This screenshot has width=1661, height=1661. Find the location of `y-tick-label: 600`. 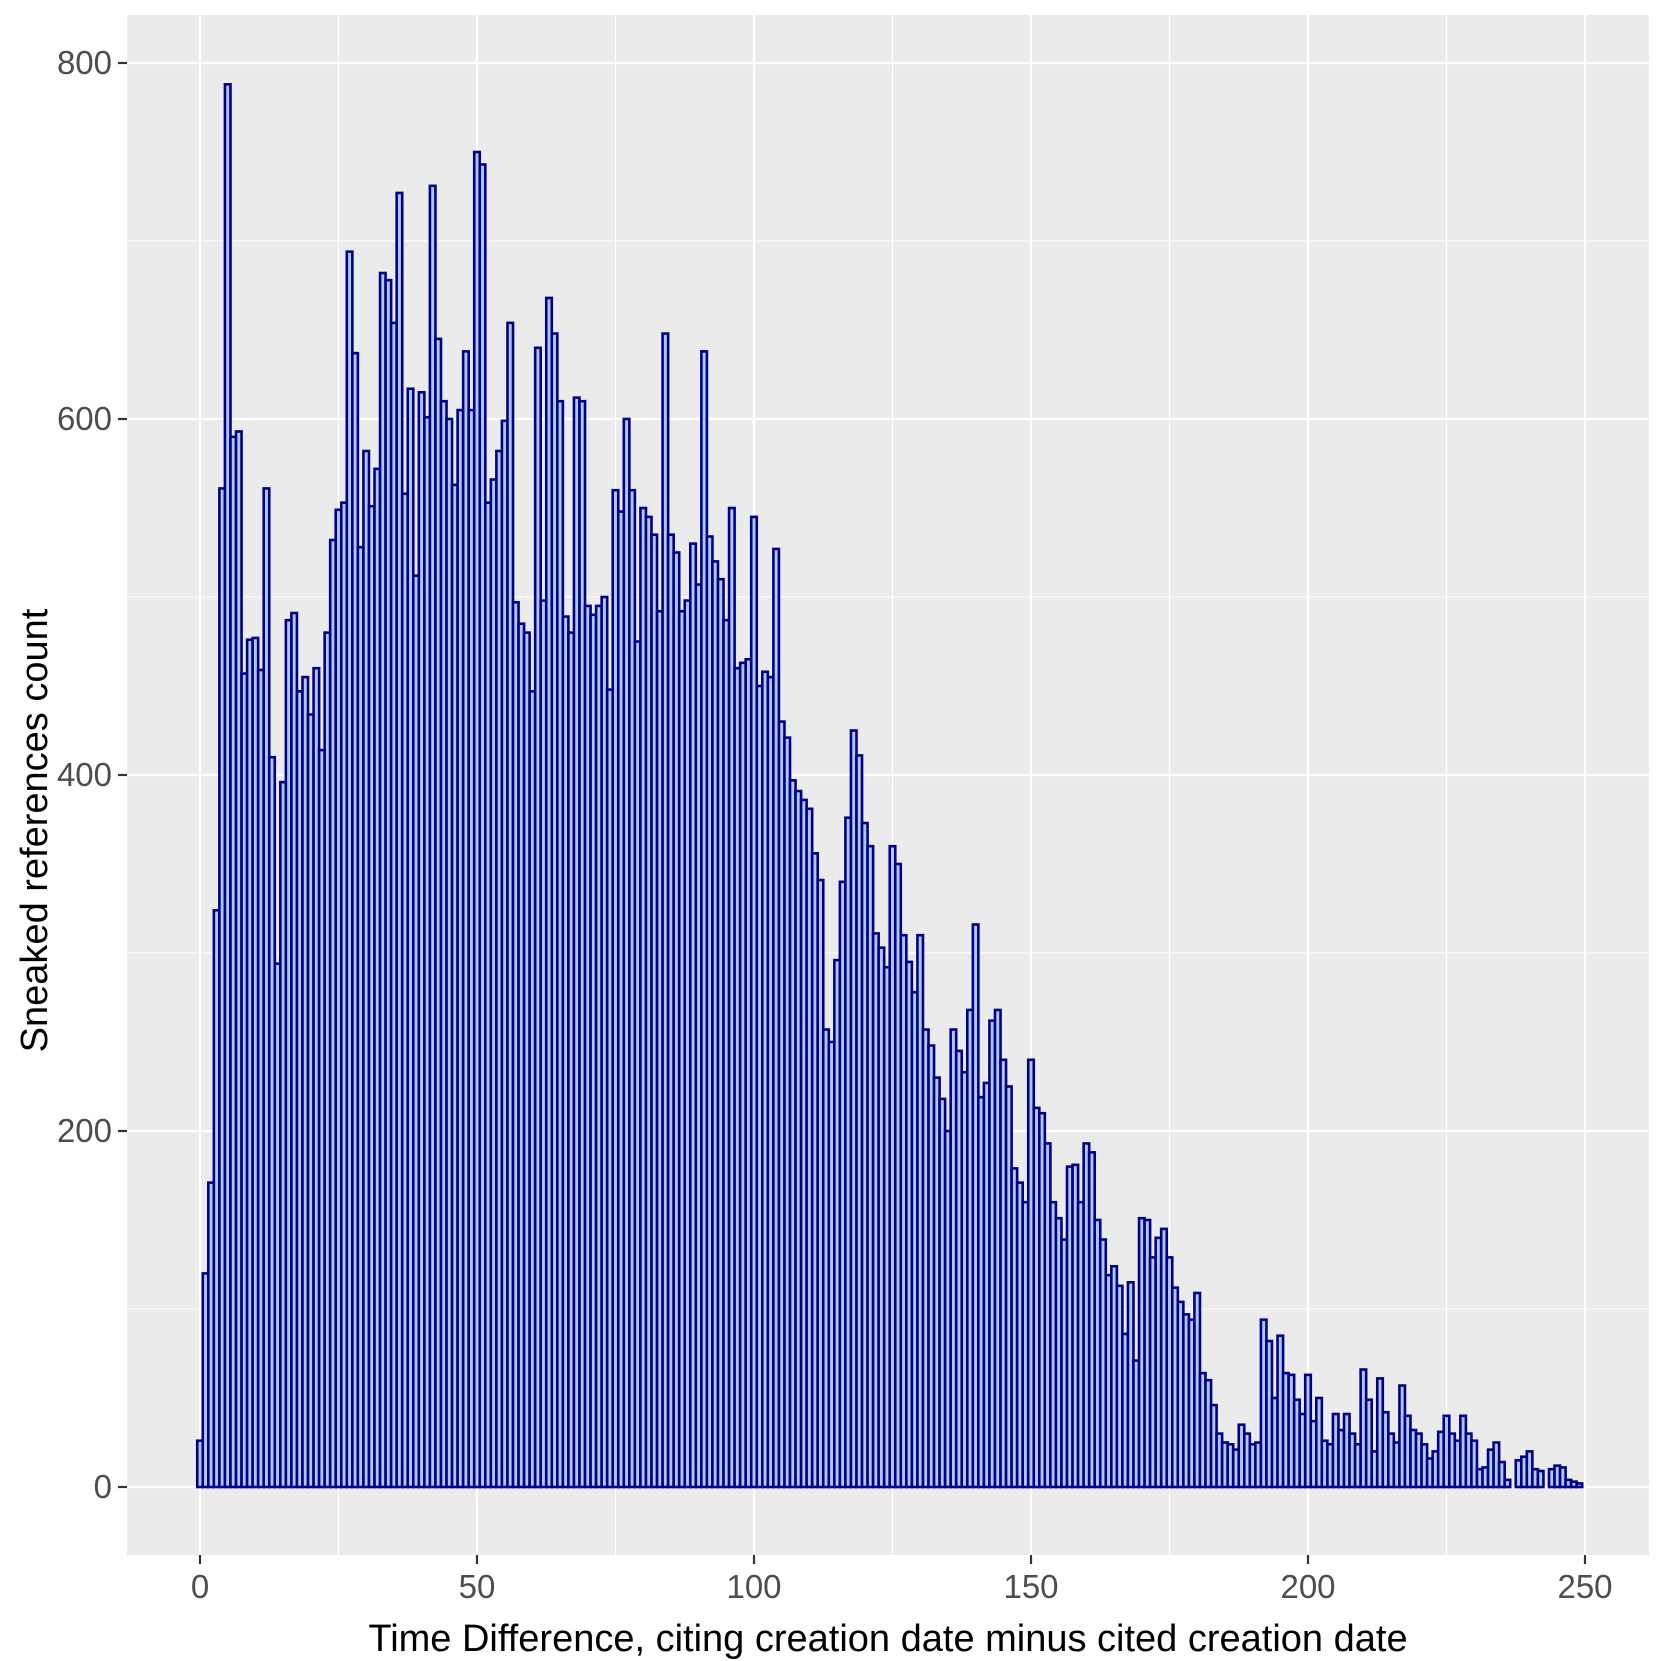

y-tick-label: 600 is located at coordinates (84, 418).